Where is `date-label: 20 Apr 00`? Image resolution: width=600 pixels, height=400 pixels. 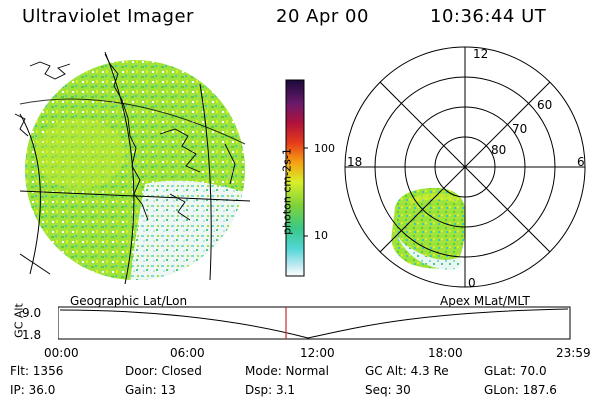 date-label: 20 Apr 00 is located at coordinates (322, 16).